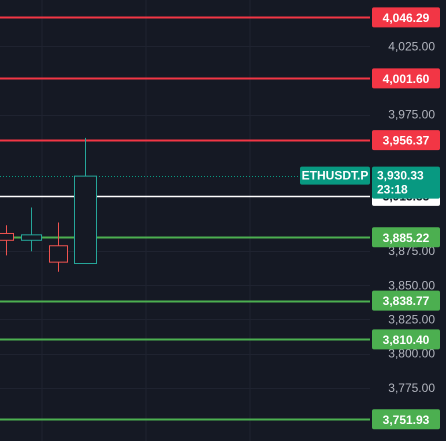 The height and width of the screenshot is (441, 446). I want to click on y-tick-label: 3,875.00, so click(411, 251).